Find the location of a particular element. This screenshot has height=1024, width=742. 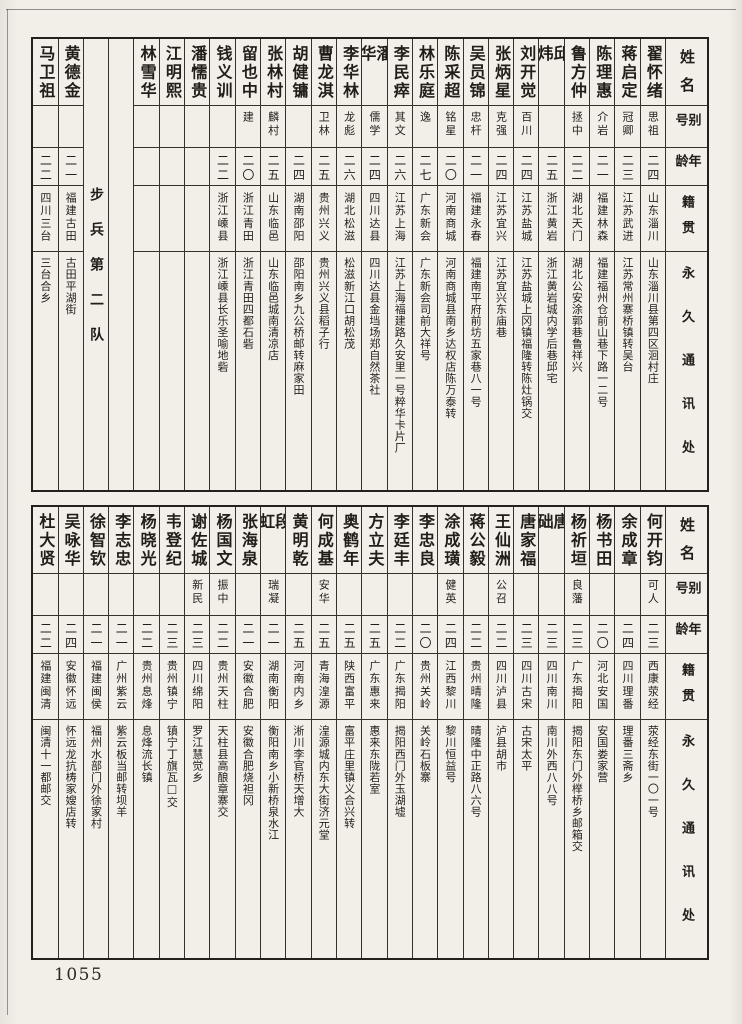

person-column: 杜大贤 二二 福建闽清 闽清十一都邮交 is located at coordinates (45, 732).